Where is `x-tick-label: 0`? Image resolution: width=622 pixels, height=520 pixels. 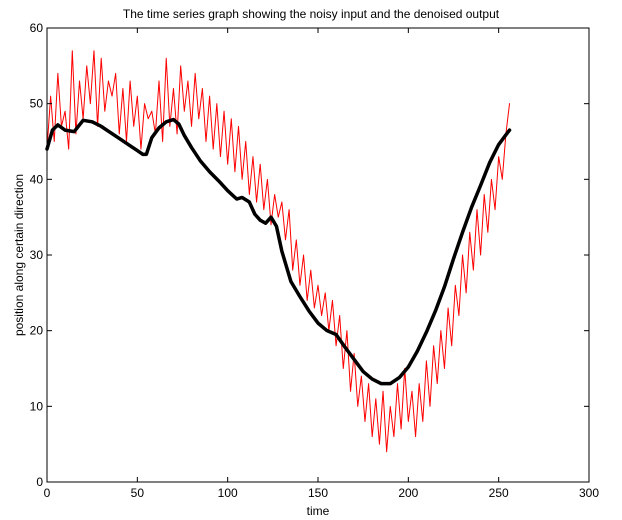
x-tick-label: 0 is located at coordinates (47, 493).